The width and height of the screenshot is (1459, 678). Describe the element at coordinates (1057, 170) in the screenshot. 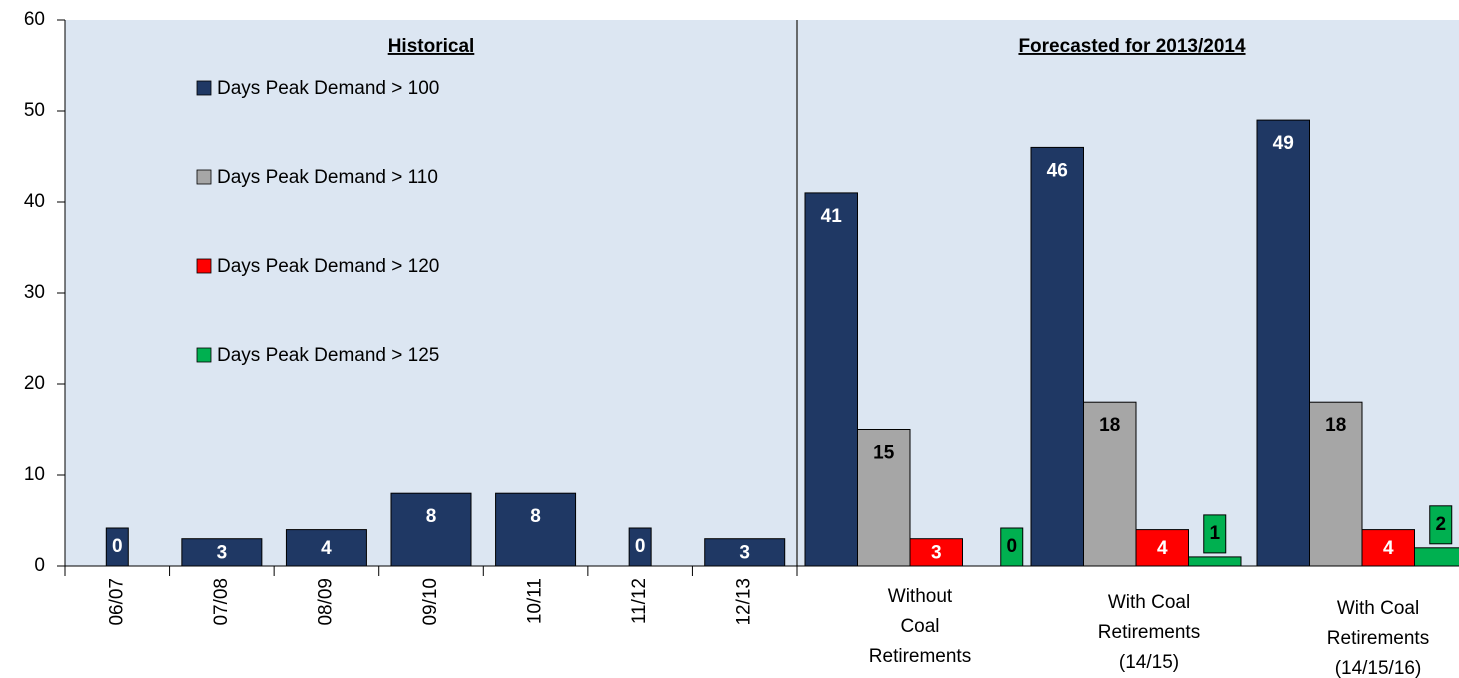

I see `data-label: 46` at that location.